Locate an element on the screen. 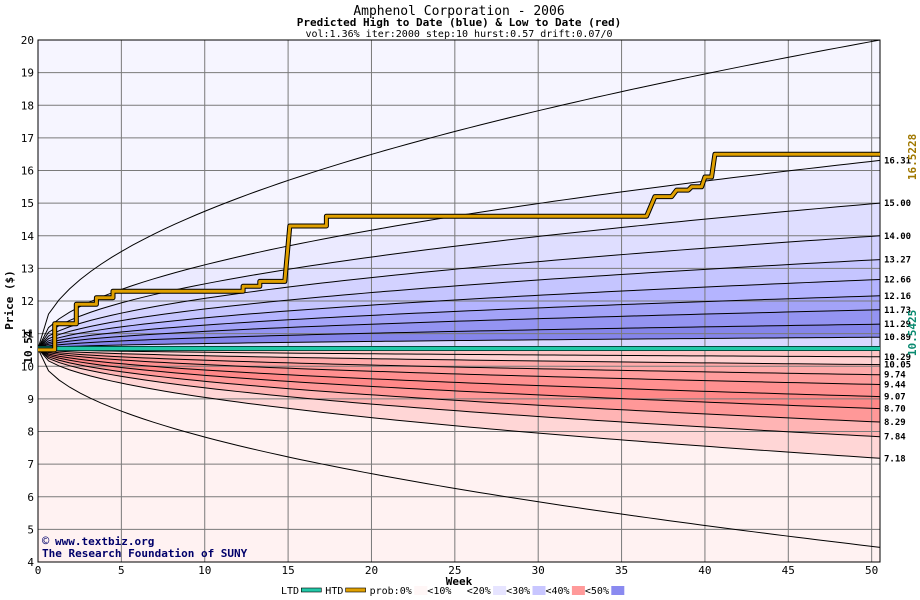  x-tick-label: 25 is located at coordinates (454, 570).